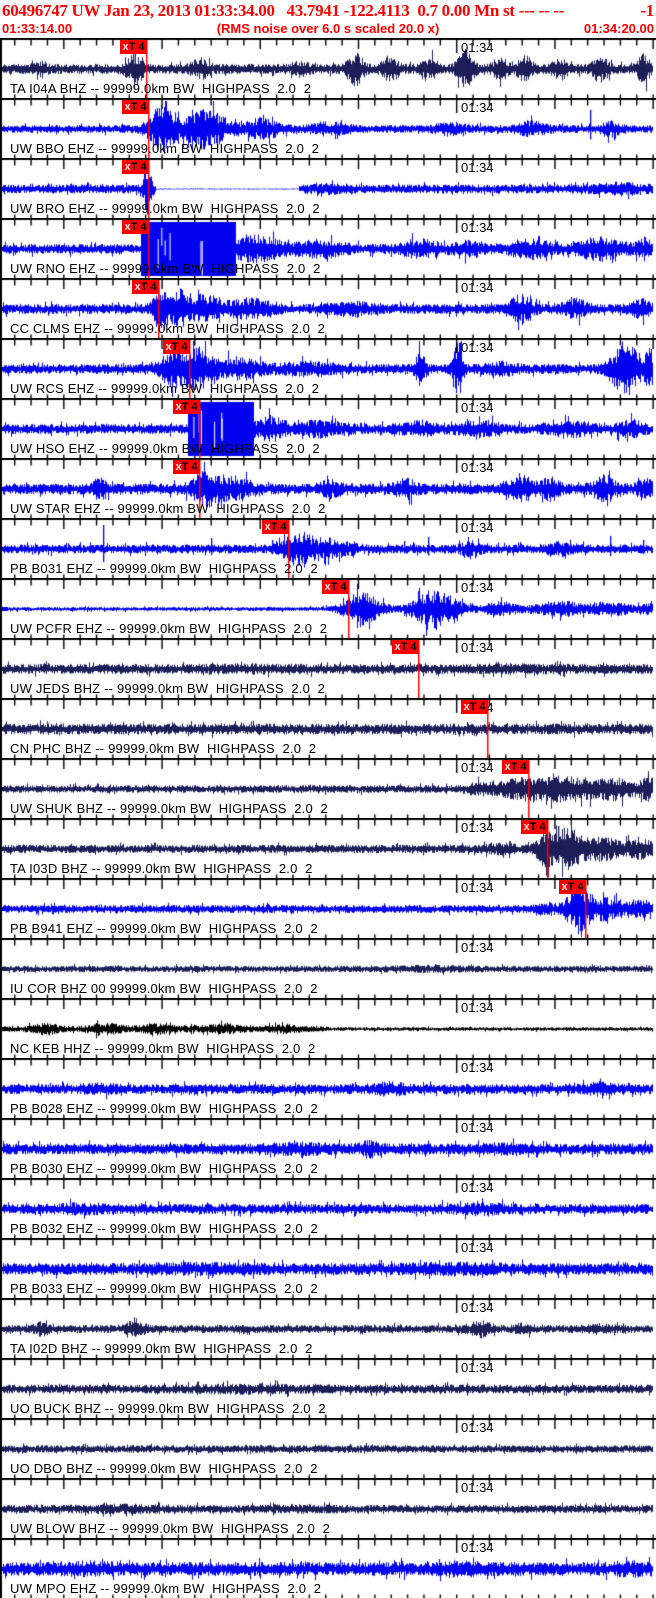  I want to click on waveform-canvas-CC-CLMS, so click(328, 308).